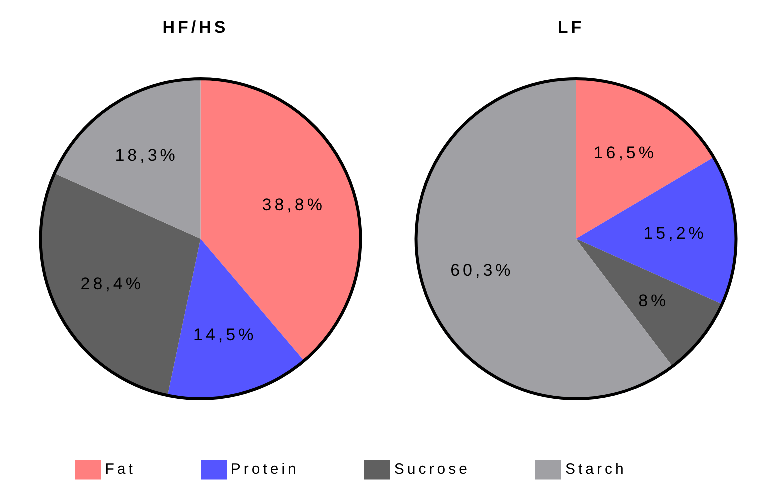 This screenshot has width=767, height=501. Describe the element at coordinates (625, 152) in the screenshot. I see `data-label: 16,5%` at that location.